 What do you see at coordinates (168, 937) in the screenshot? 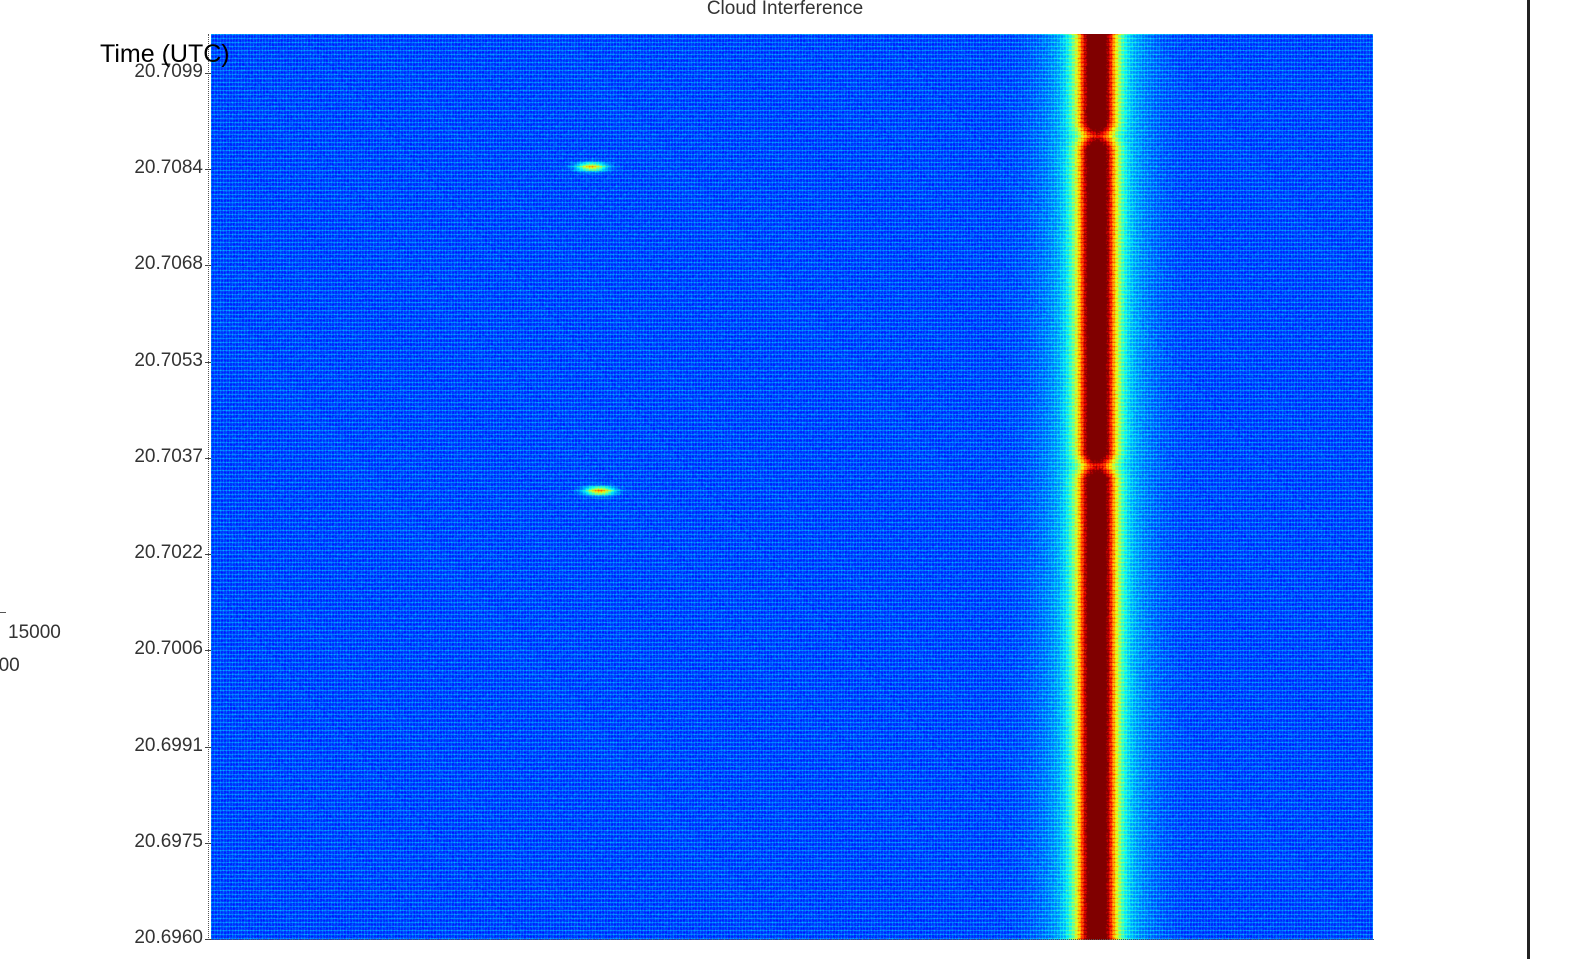
I see `y-tick-label: 20.6960` at bounding box center [168, 937].